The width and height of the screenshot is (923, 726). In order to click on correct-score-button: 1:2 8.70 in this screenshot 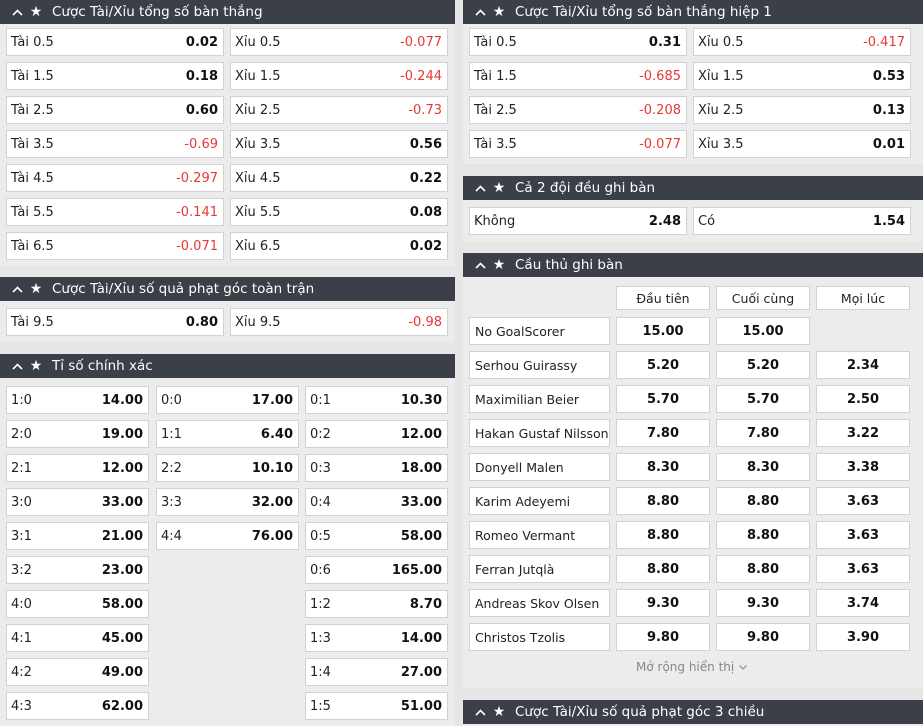, I will do `click(376, 604)`.